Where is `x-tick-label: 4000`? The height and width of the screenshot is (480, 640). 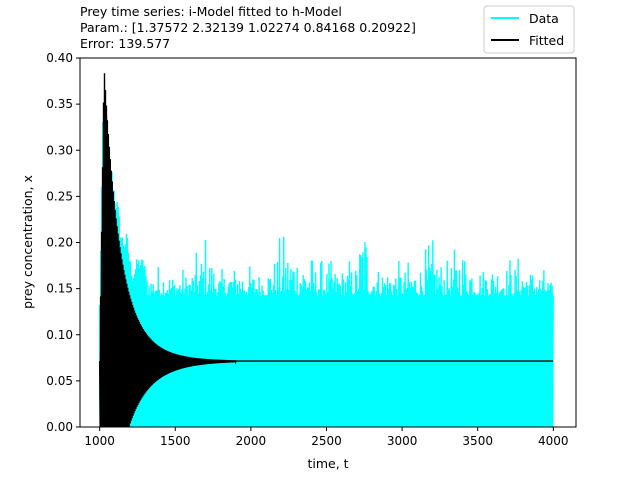 x-tick-label: 4000 is located at coordinates (553, 441).